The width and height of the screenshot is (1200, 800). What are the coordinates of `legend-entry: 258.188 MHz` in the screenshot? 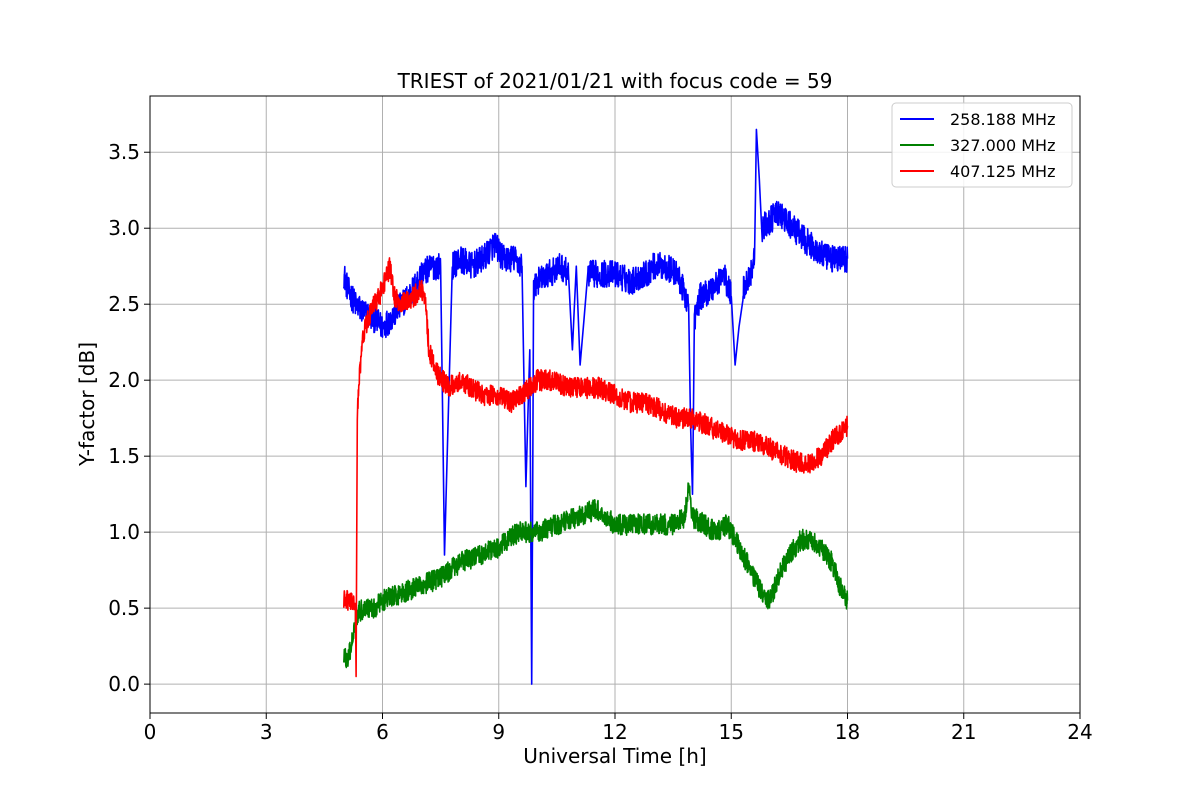 It's located at (1002, 119).